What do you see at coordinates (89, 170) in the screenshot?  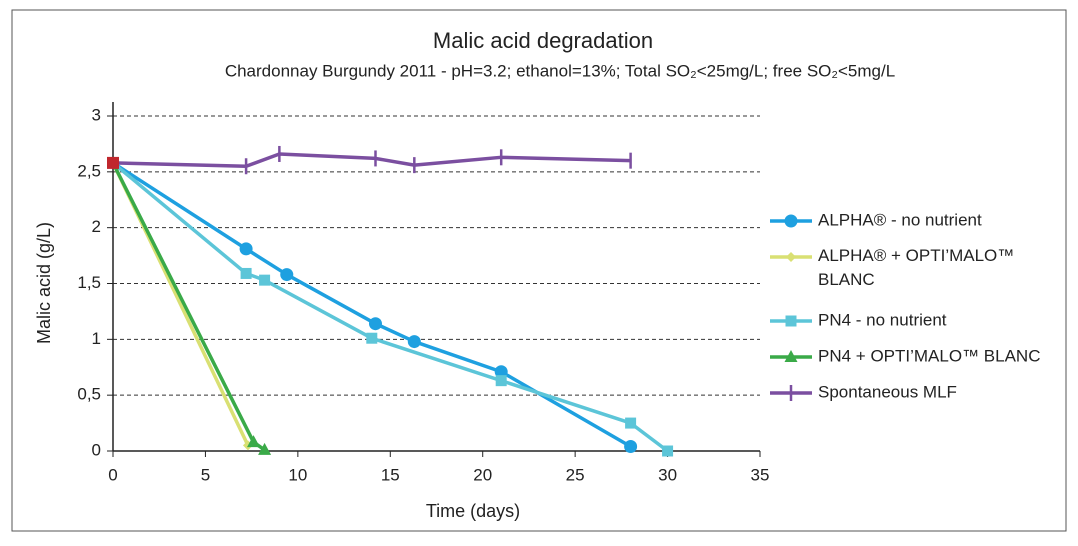 I see `y-tick-label: 2,5` at bounding box center [89, 170].